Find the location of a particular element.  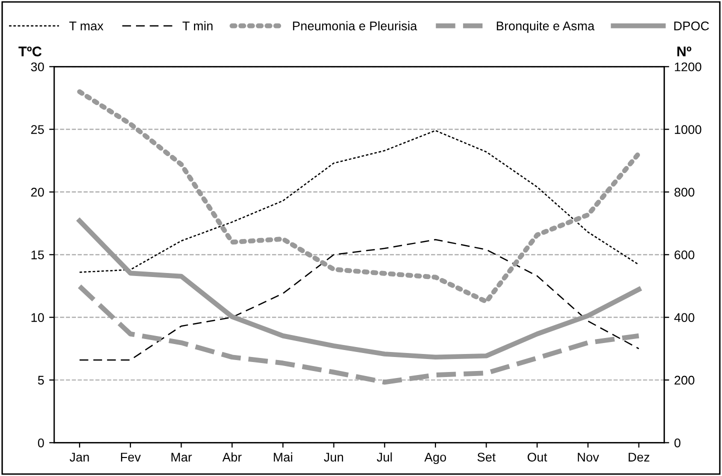

x-tick-label: Set is located at coordinates (486, 457).